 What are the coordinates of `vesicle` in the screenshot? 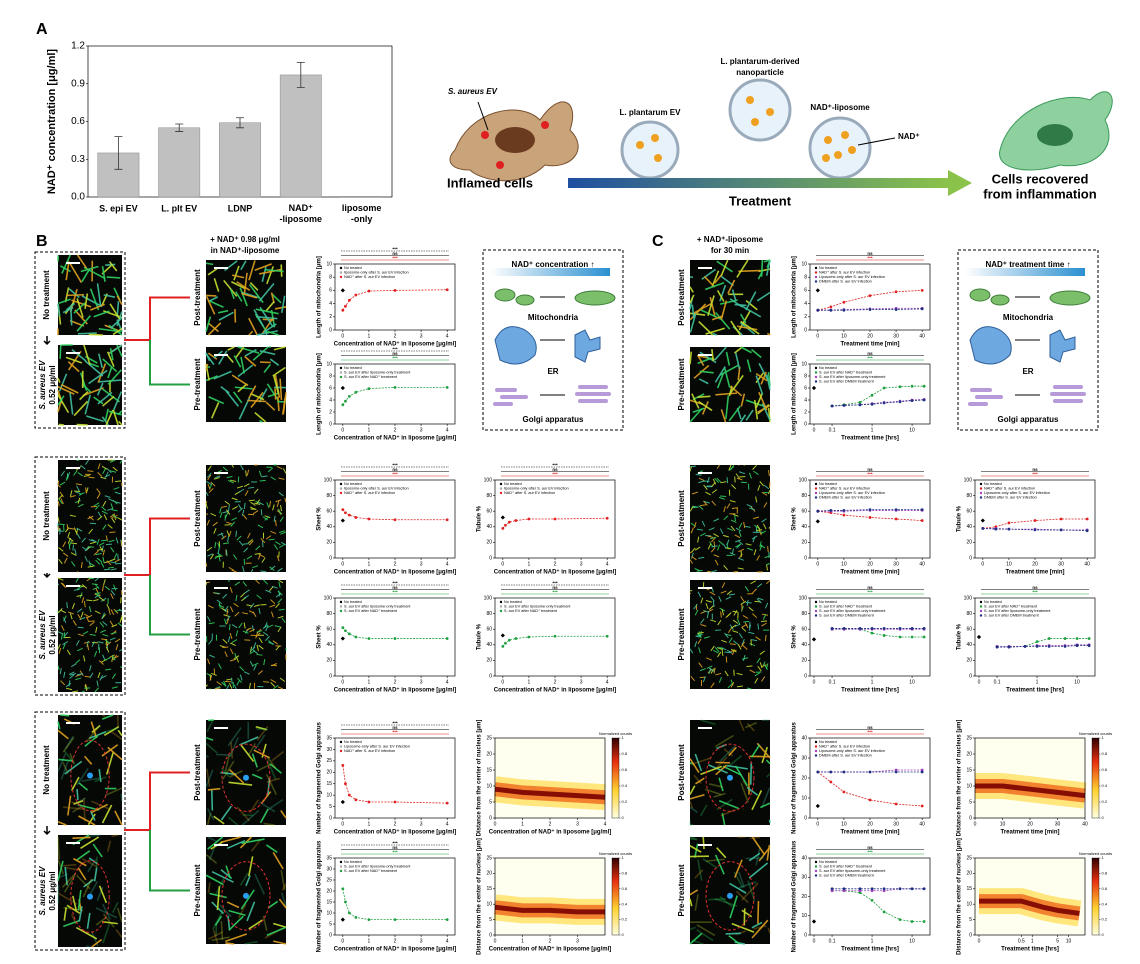 It's located at (840, 148).